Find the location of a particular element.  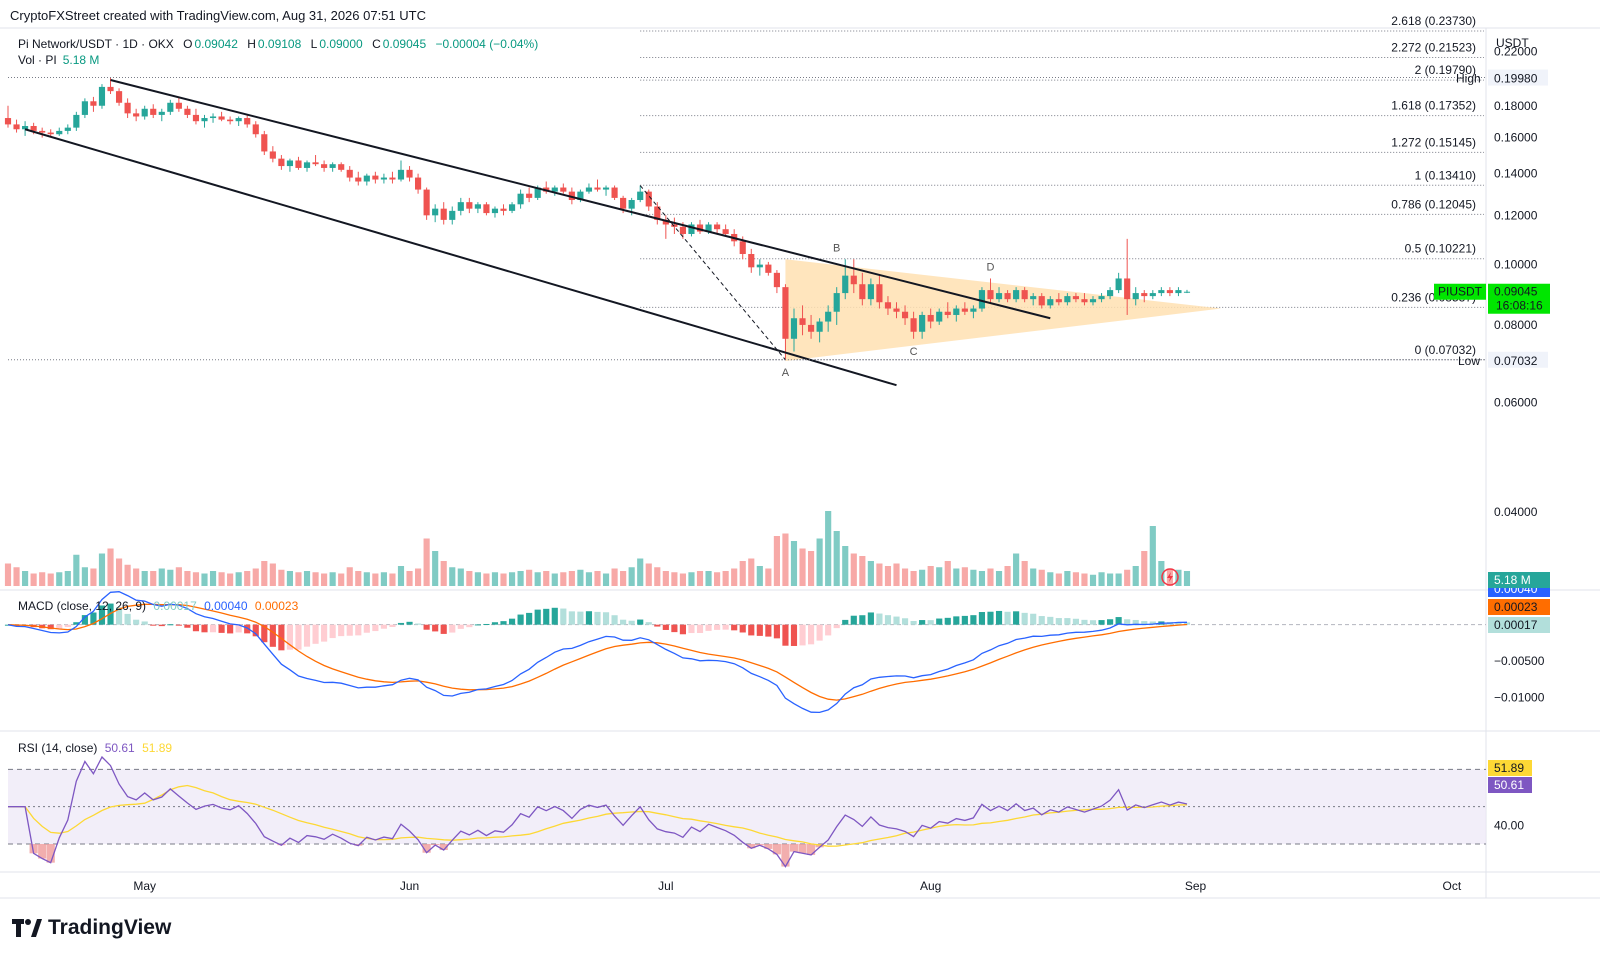

rsi-pane: 40.00 51.89 50.61 is located at coordinates (770, 811).